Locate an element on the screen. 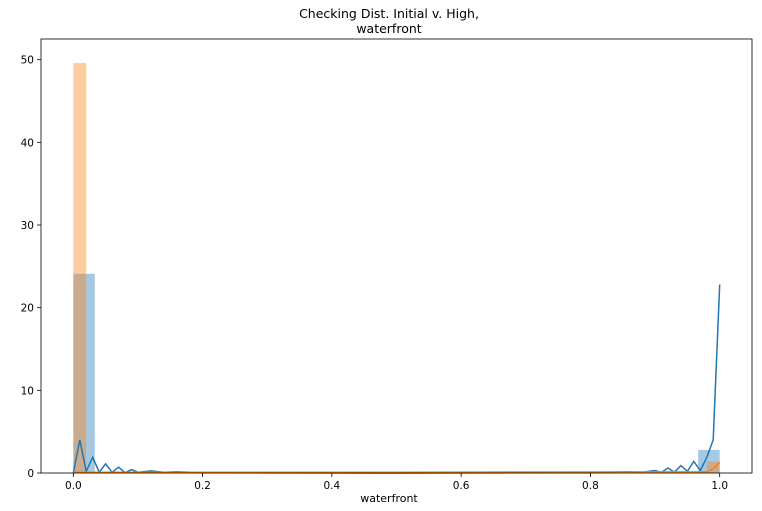  y-tick-label-5: 50 is located at coordinates (27, 61).